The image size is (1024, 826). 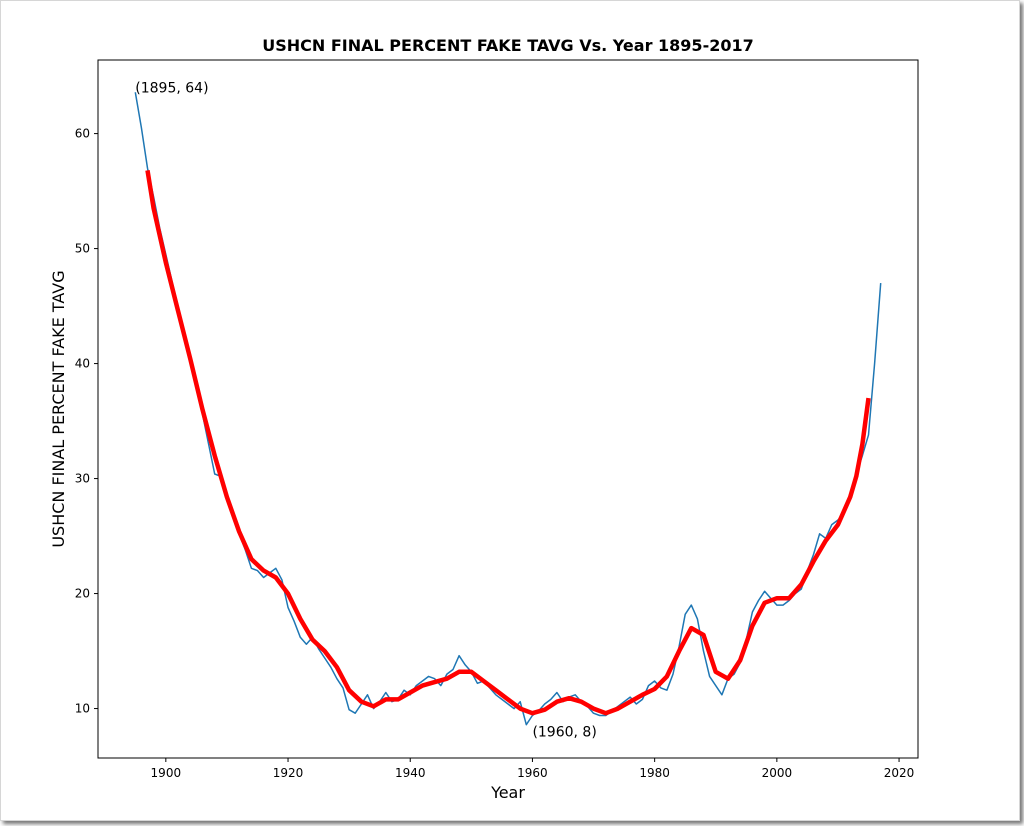 I want to click on y-tick-label: 60, so click(x=82, y=134).